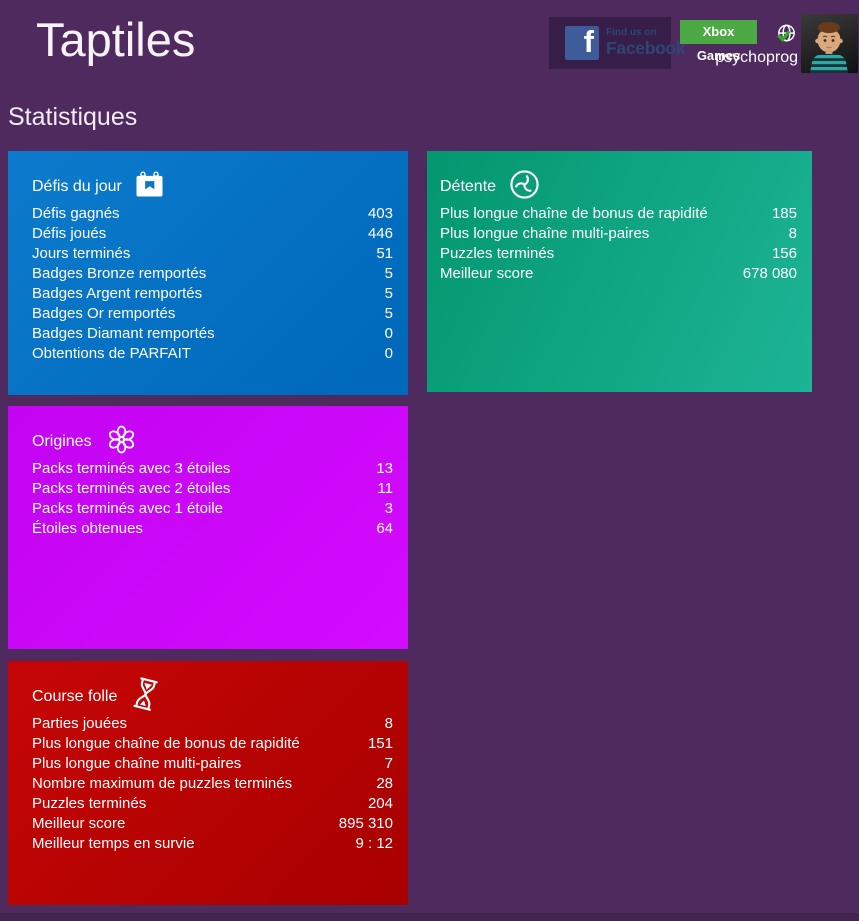  What do you see at coordinates (631, 33) in the screenshot?
I see `facebook-find-us-label: Find us on` at bounding box center [631, 33].